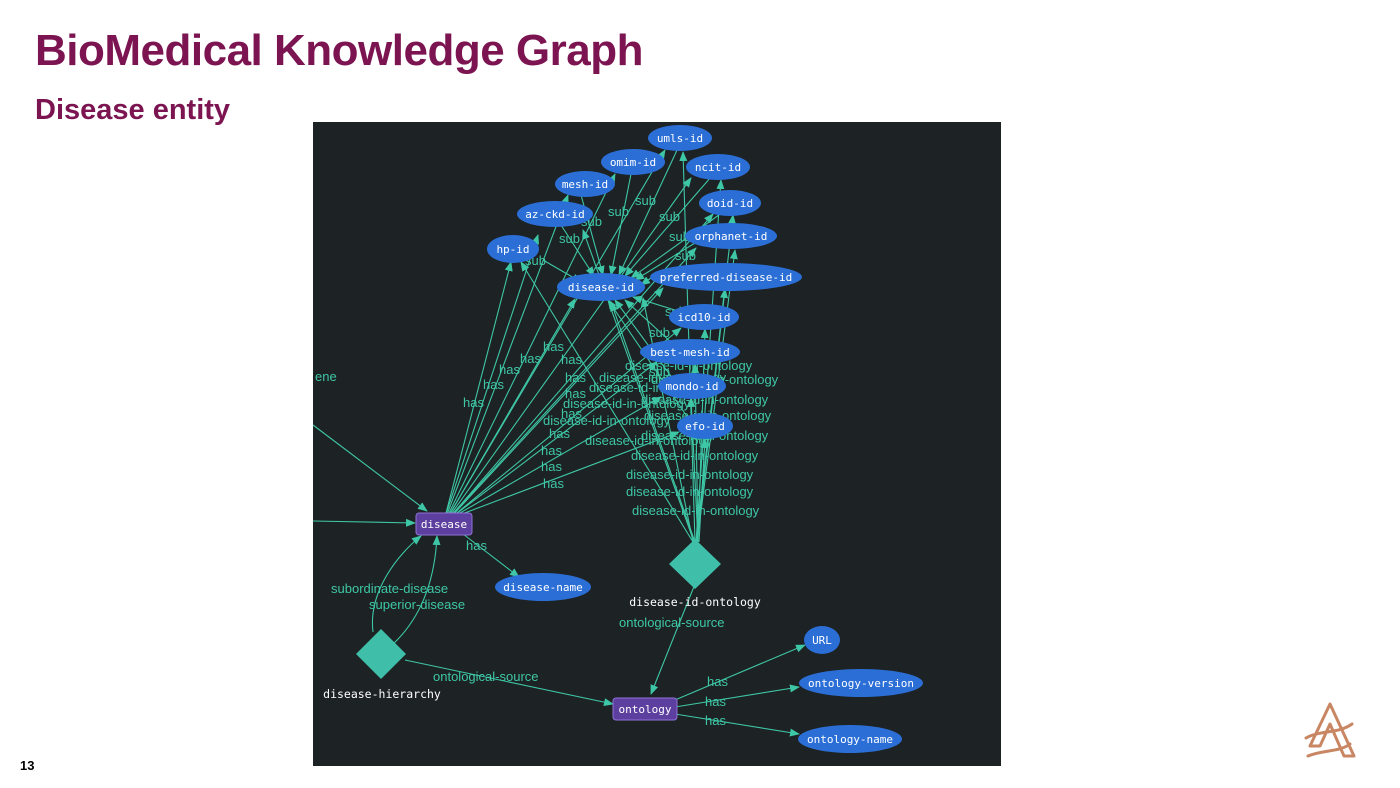 The image size is (1400, 788). I want to click on edges-disease-has, so click(579, 333).